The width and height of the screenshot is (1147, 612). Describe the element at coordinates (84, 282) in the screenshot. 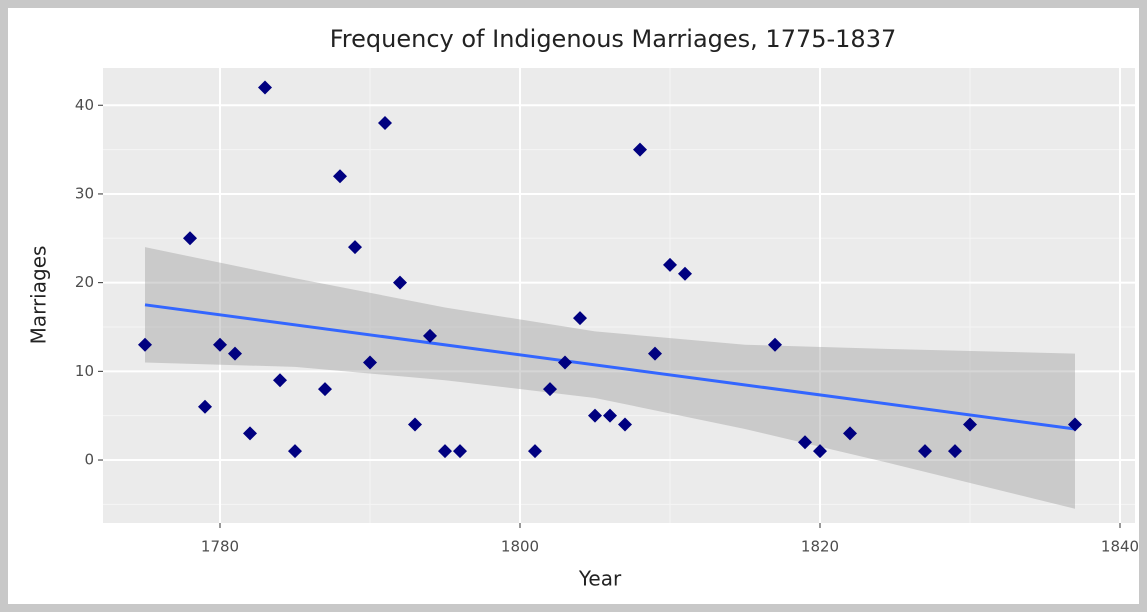

I see `y-tick-label: 20` at that location.